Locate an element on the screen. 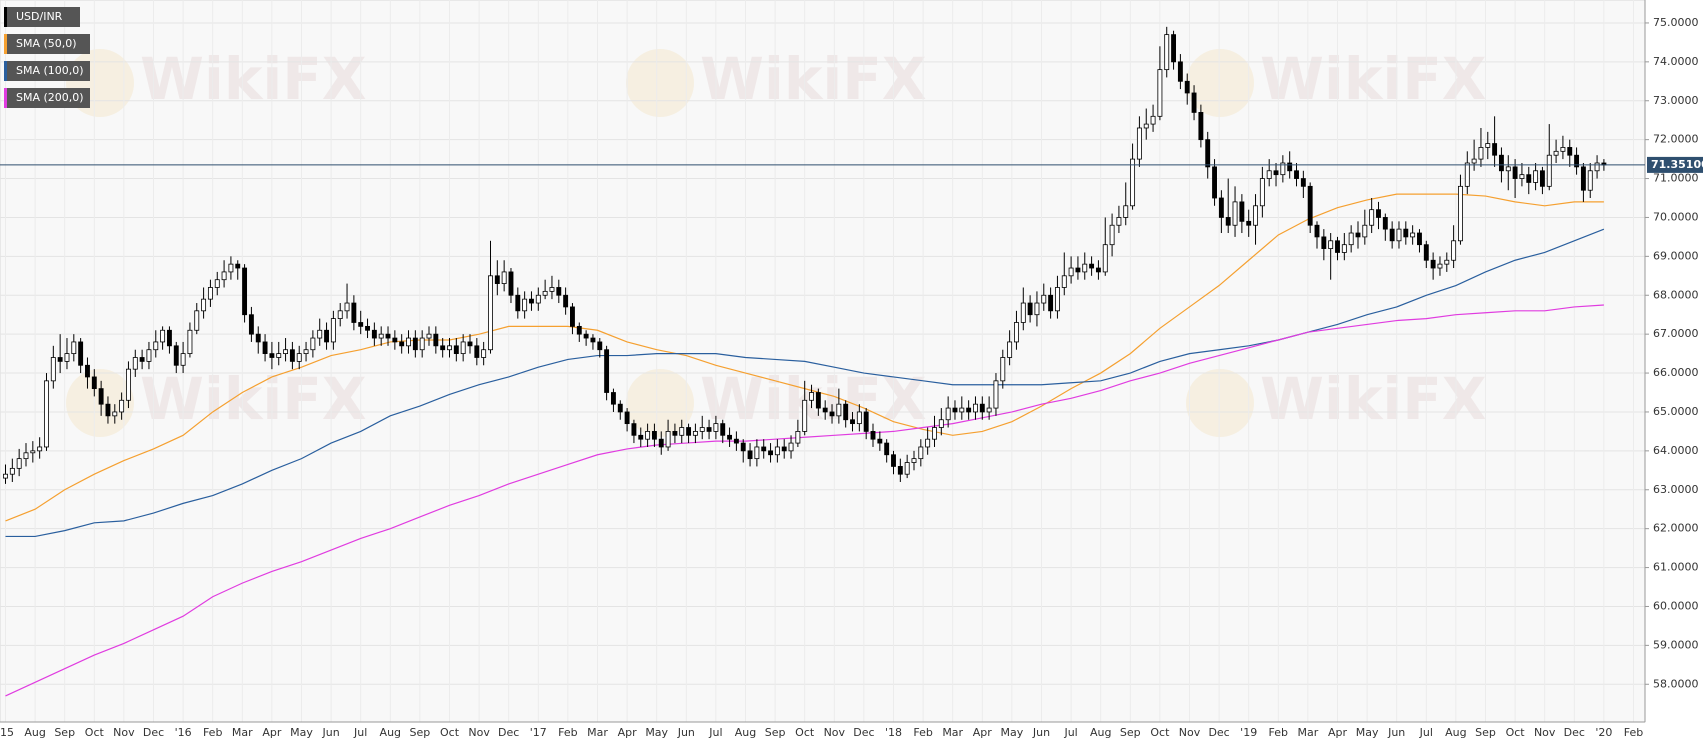 The image size is (1707, 748). x-tick-label: Mar is located at coordinates (1308, 732).